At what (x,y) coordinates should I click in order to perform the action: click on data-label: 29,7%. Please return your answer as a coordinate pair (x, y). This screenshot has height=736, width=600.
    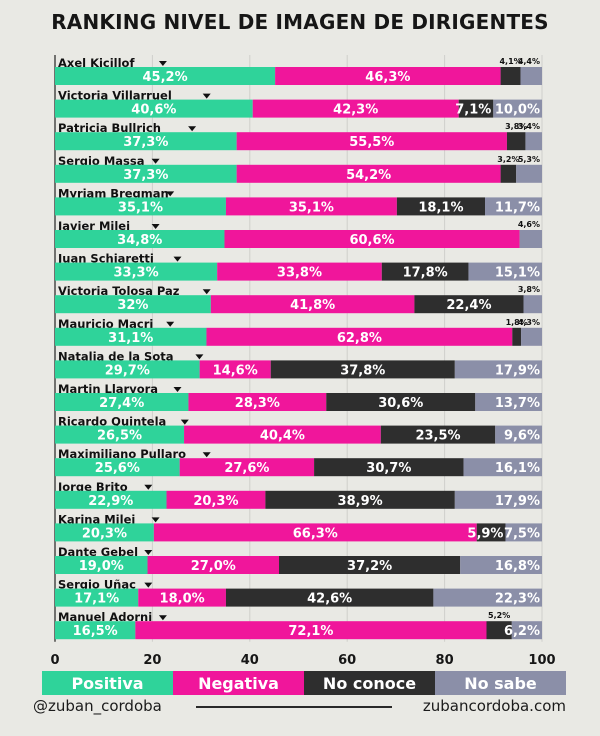
    Looking at the image, I should click on (127, 370).